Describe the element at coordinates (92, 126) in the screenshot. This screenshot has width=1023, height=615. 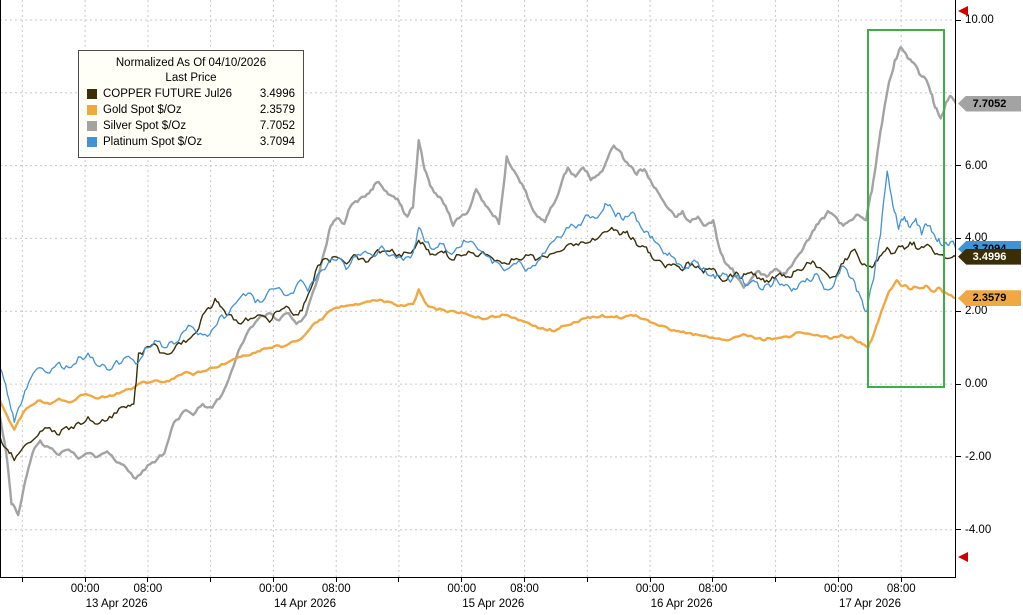
I see `silver-spot-oz-color-swatch-icon` at that location.